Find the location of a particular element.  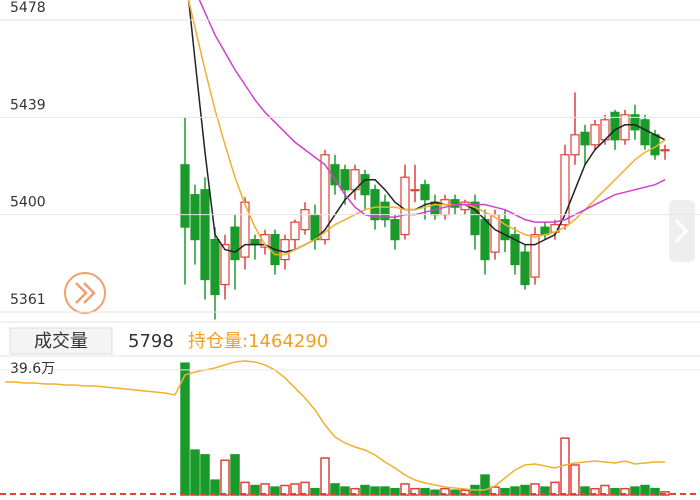

volume-now: 5798 is located at coordinates (151, 341).